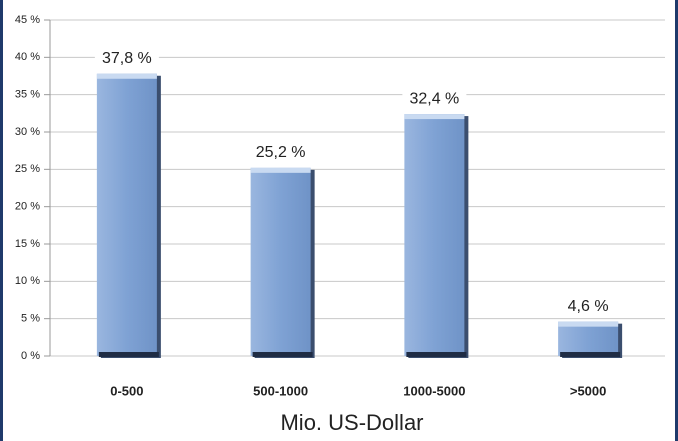  I want to click on y-tick-label: 35 %, so click(27, 95).